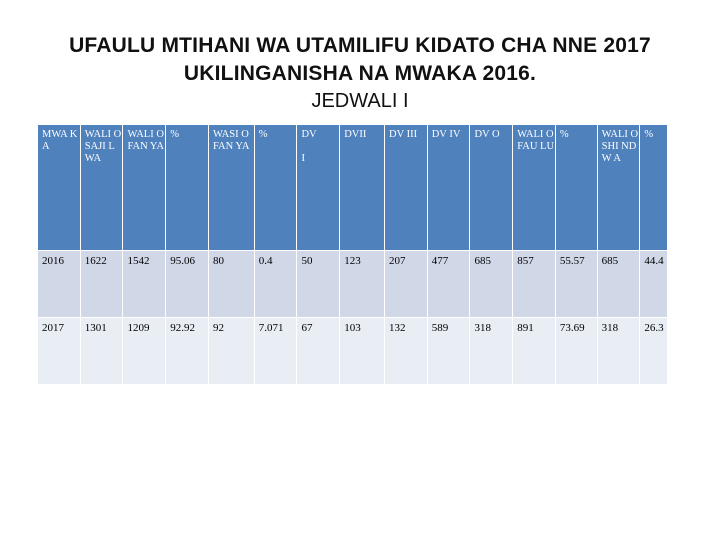 This screenshot has width=720, height=540. What do you see at coordinates (187, 187) in the screenshot?
I see `header-cell-sat-percent: %` at bounding box center [187, 187].